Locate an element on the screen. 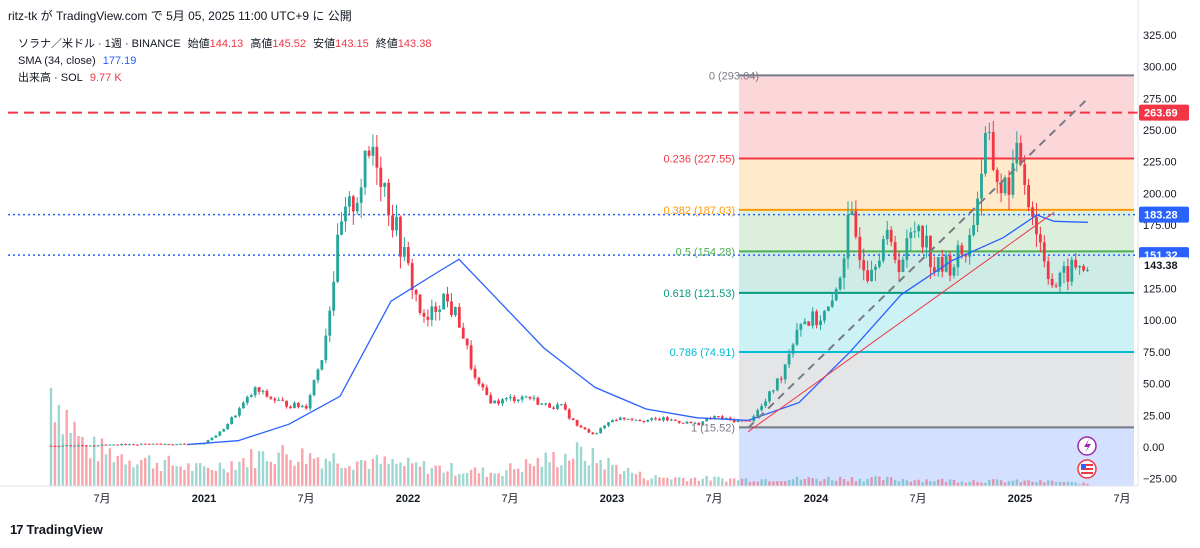 This screenshot has height=548, width=1200. price-tag: 183.28 is located at coordinates (1164, 214).